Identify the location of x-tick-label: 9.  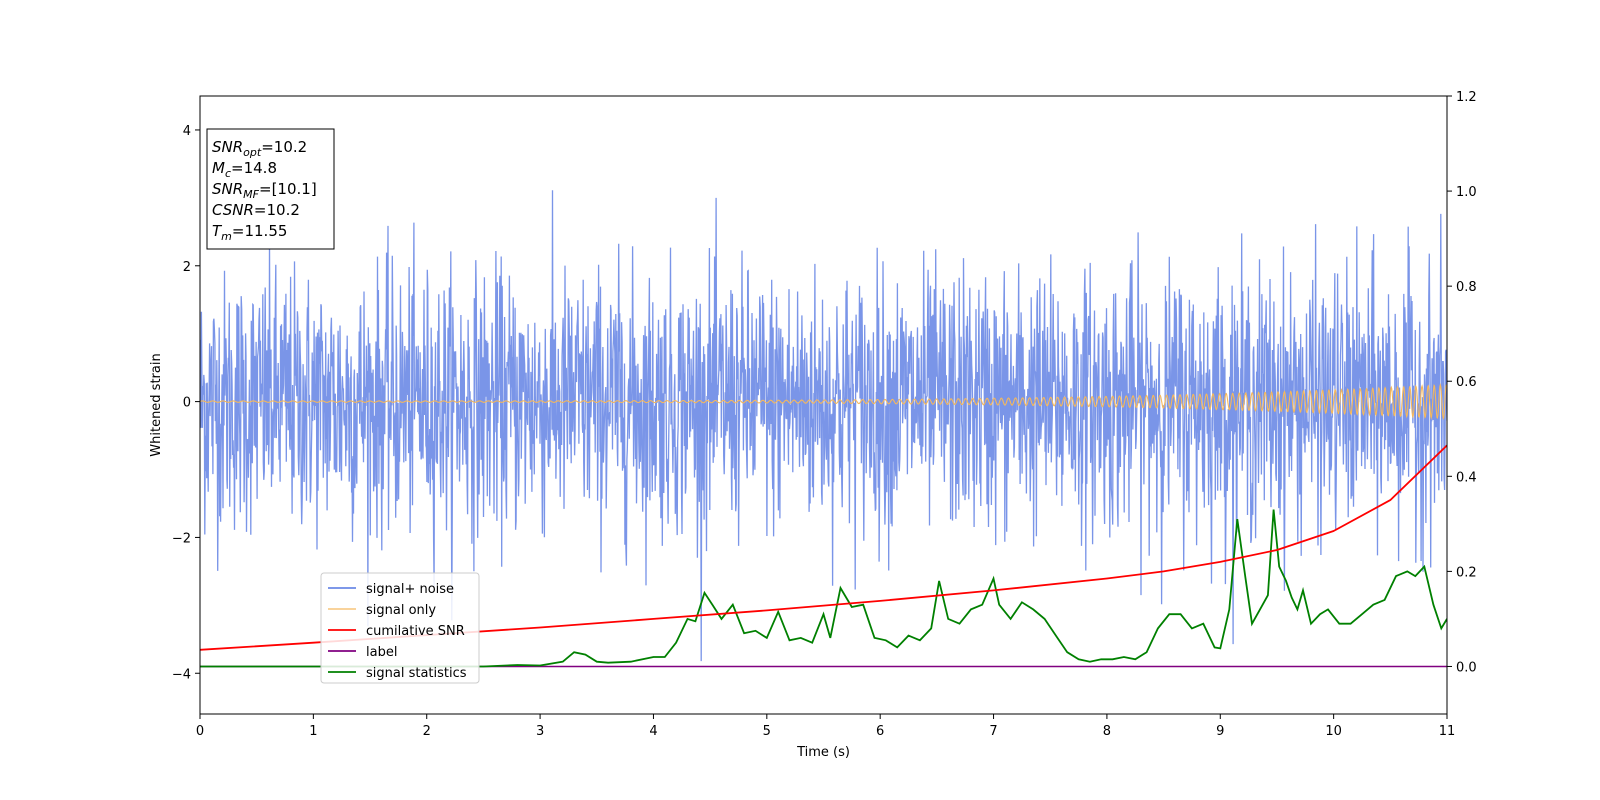
(1220, 731).